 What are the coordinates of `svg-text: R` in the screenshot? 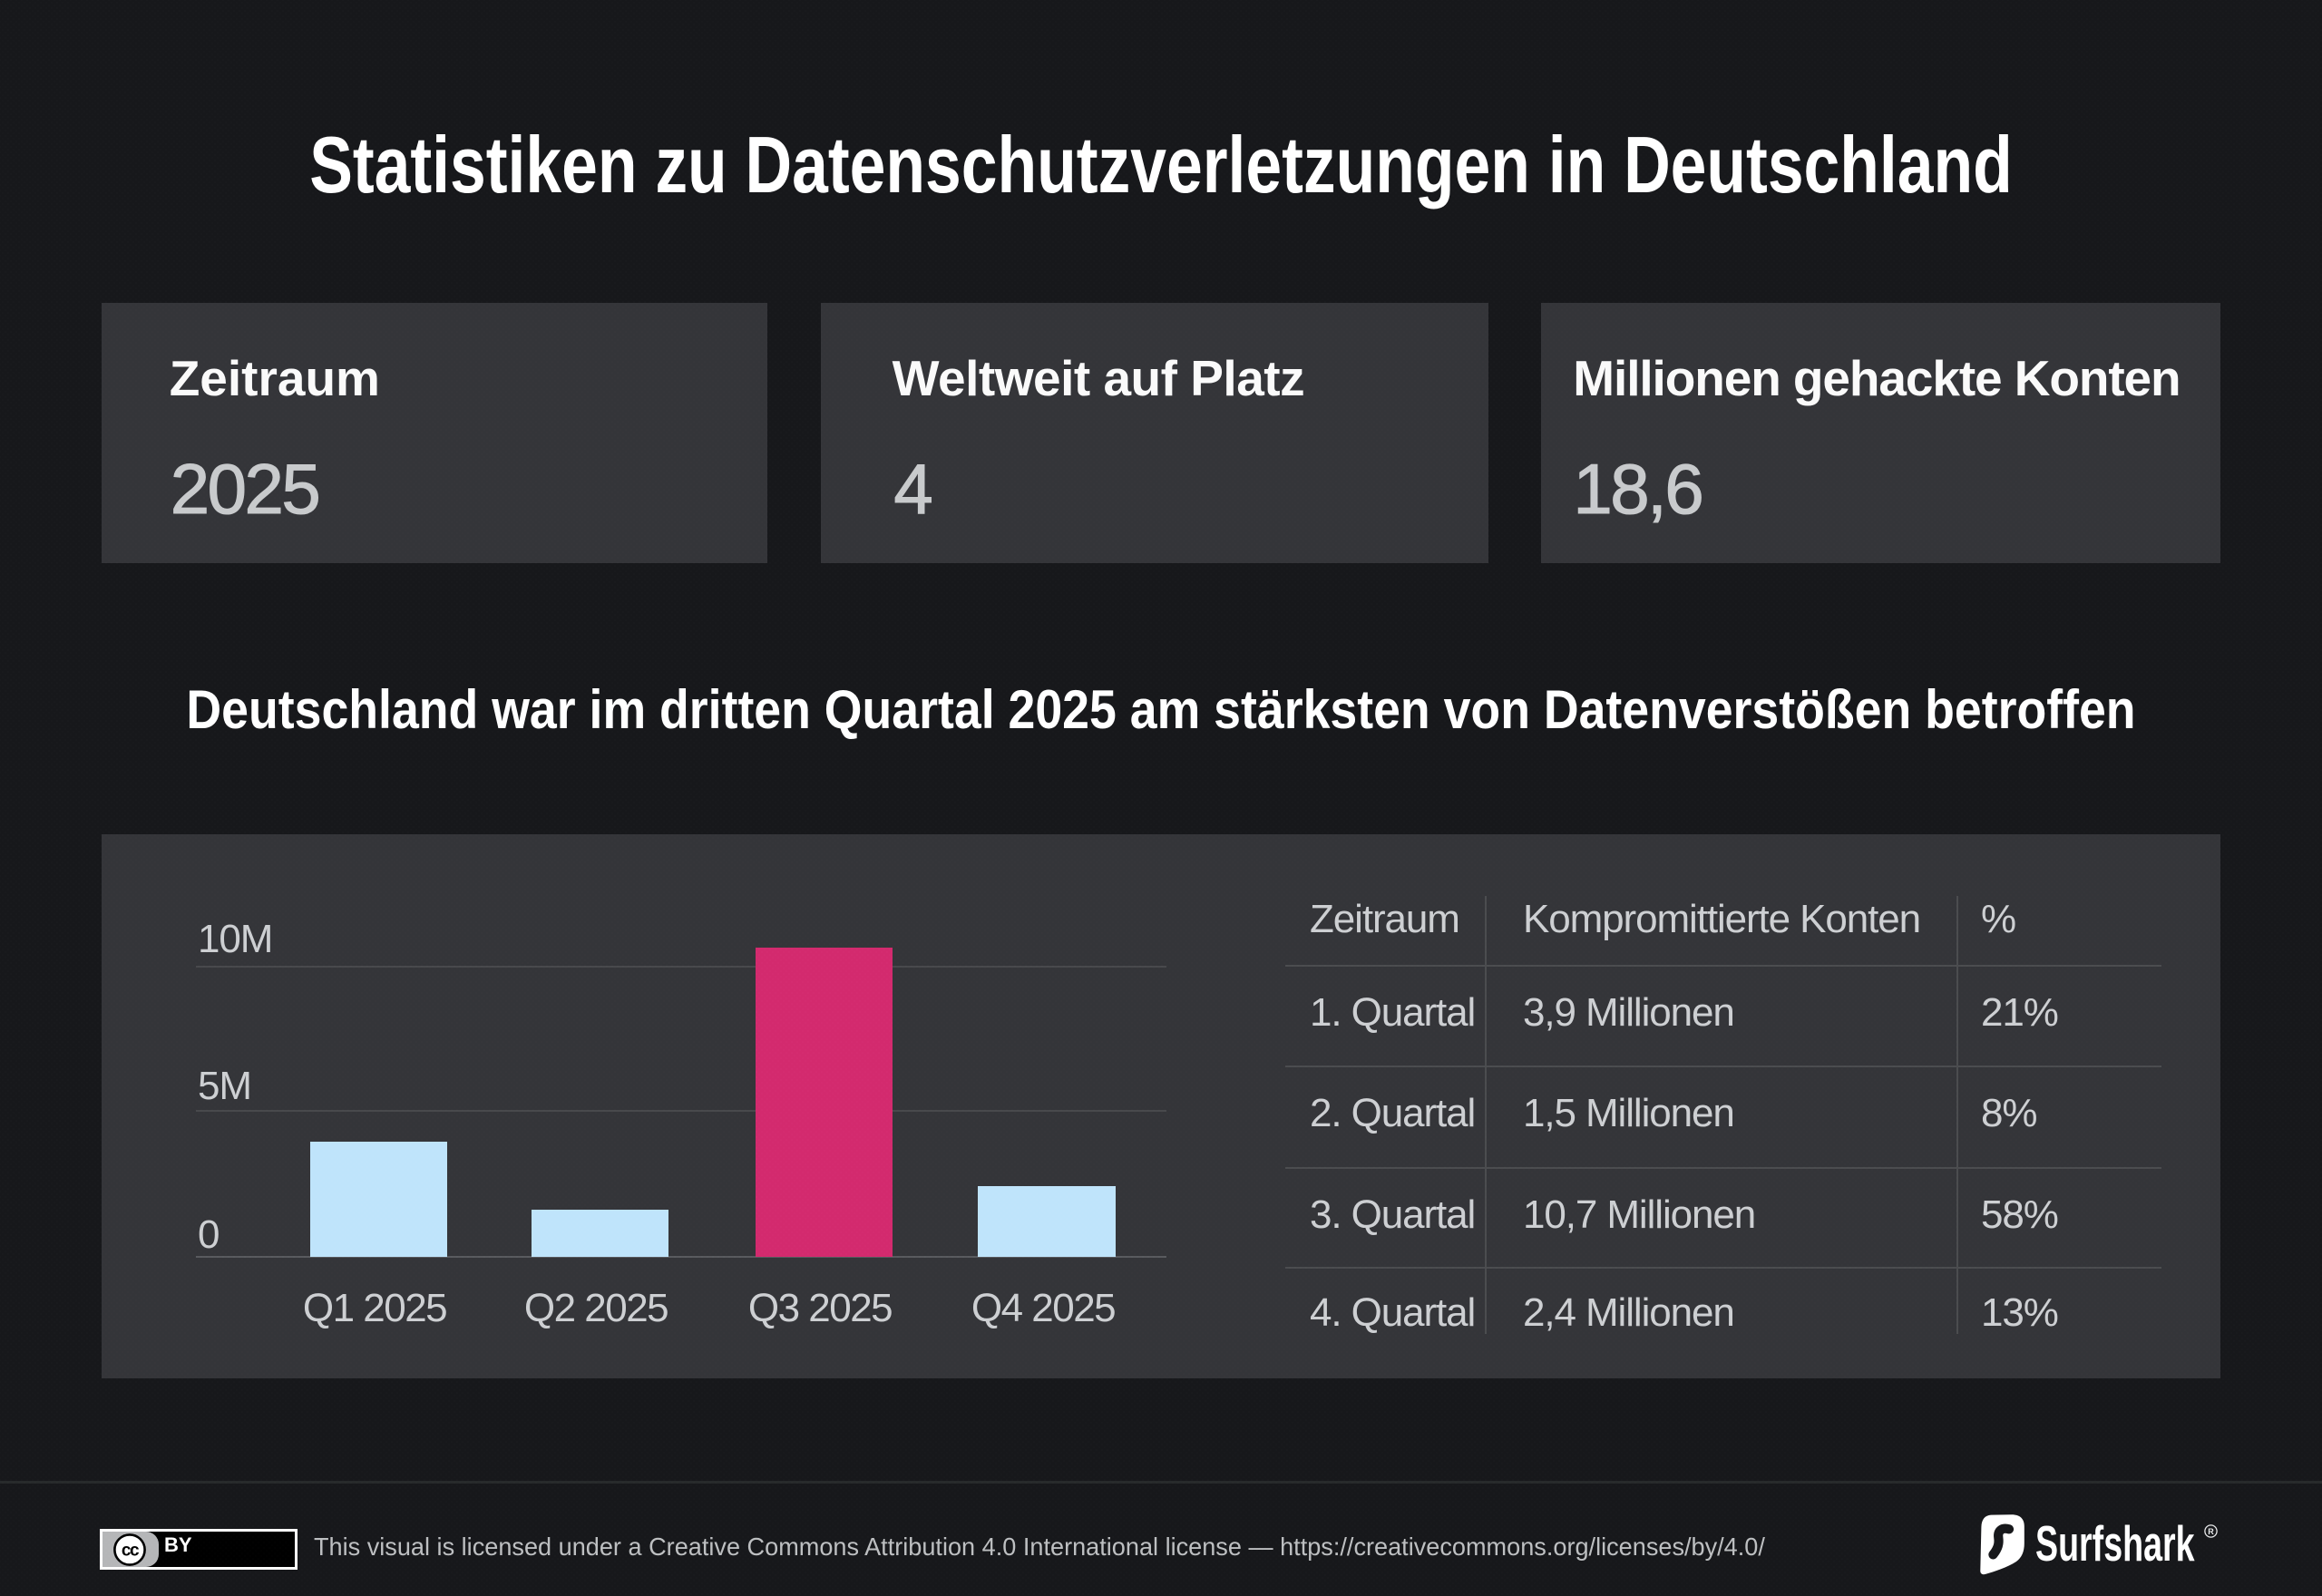 It's located at (2211, 1531).